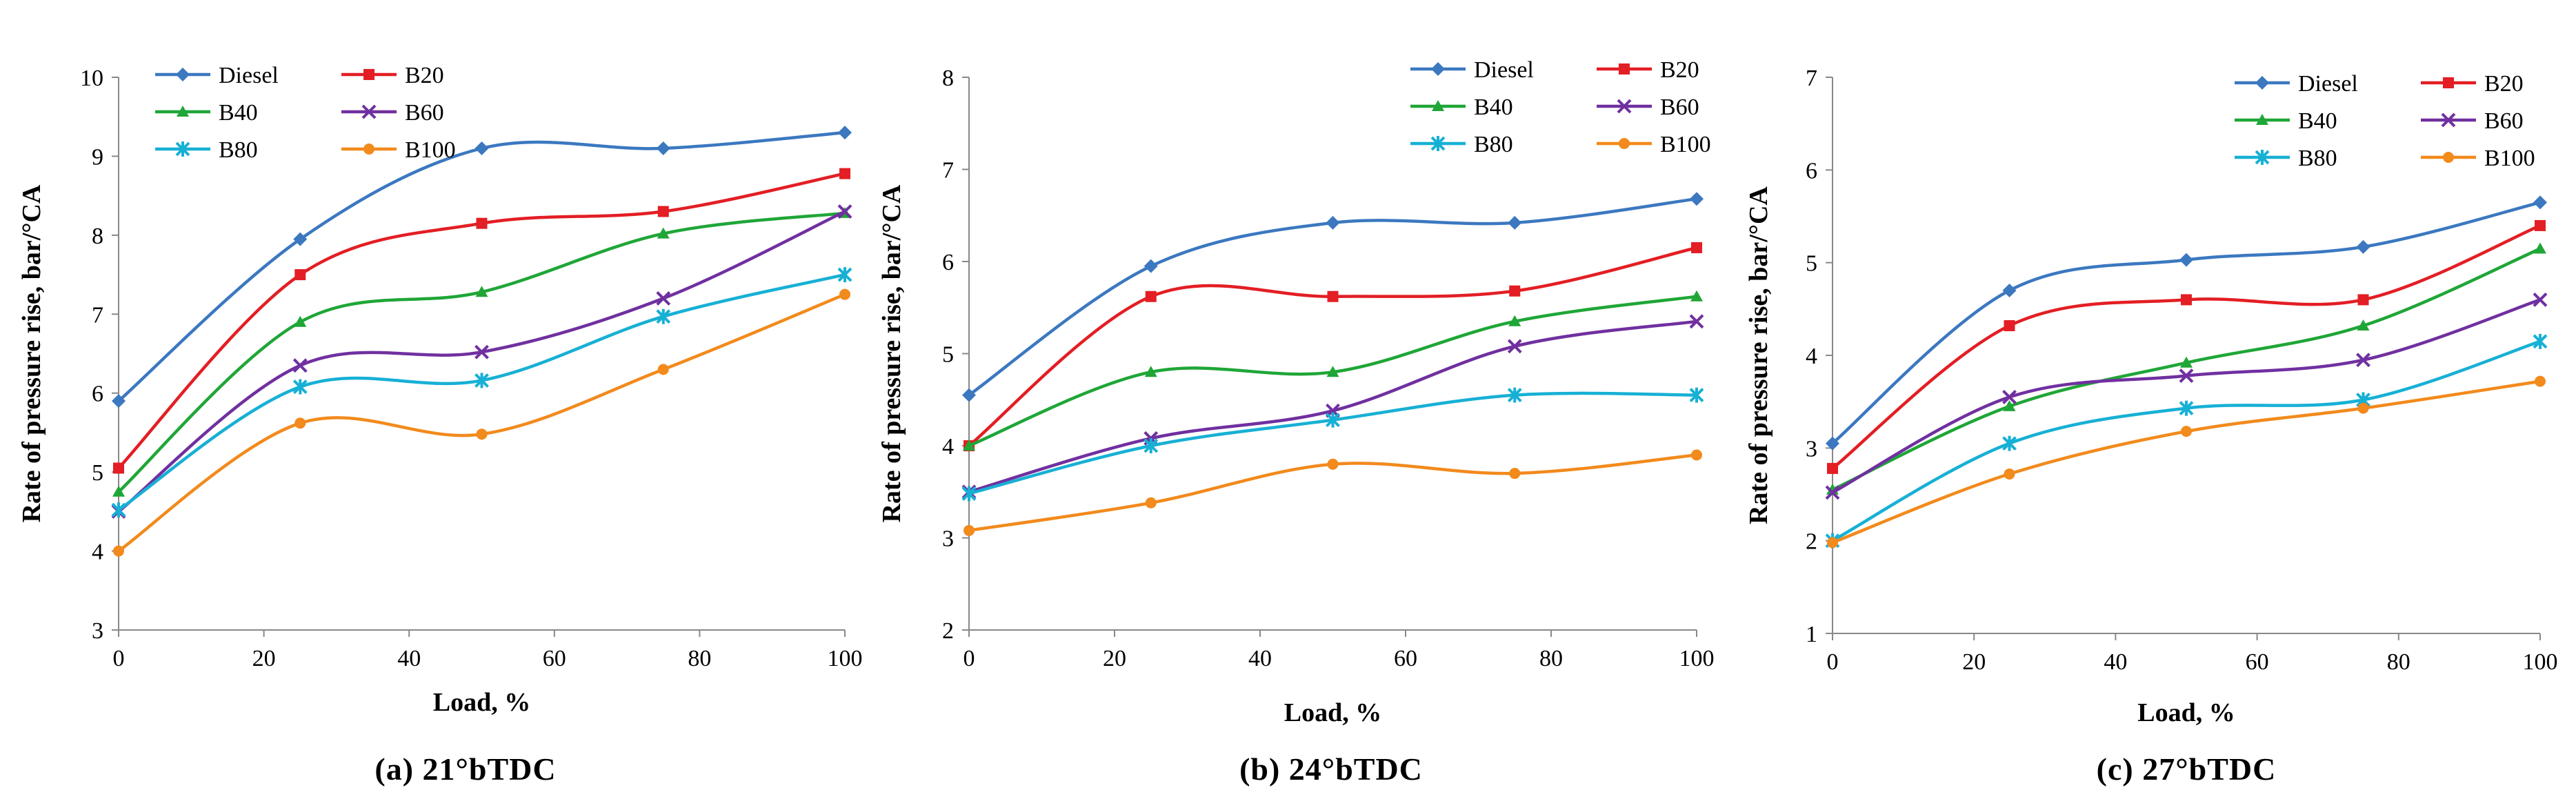  What do you see at coordinates (2286, 121) in the screenshot?
I see `legend-item: B40` at bounding box center [2286, 121].